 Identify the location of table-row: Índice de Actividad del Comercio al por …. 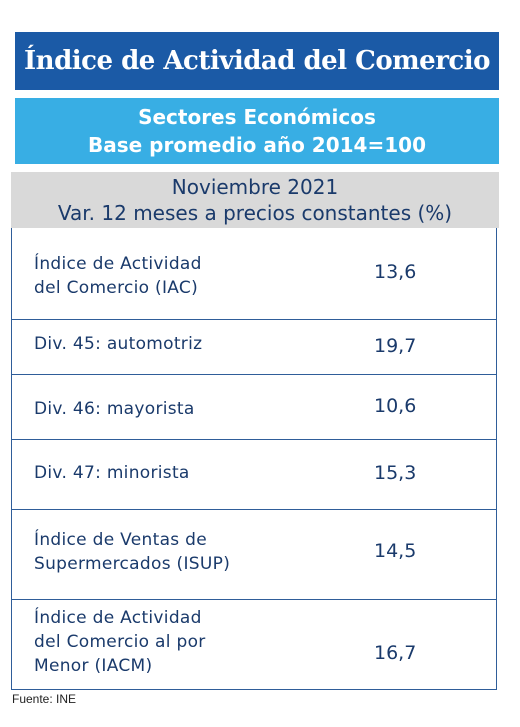
(254, 645).